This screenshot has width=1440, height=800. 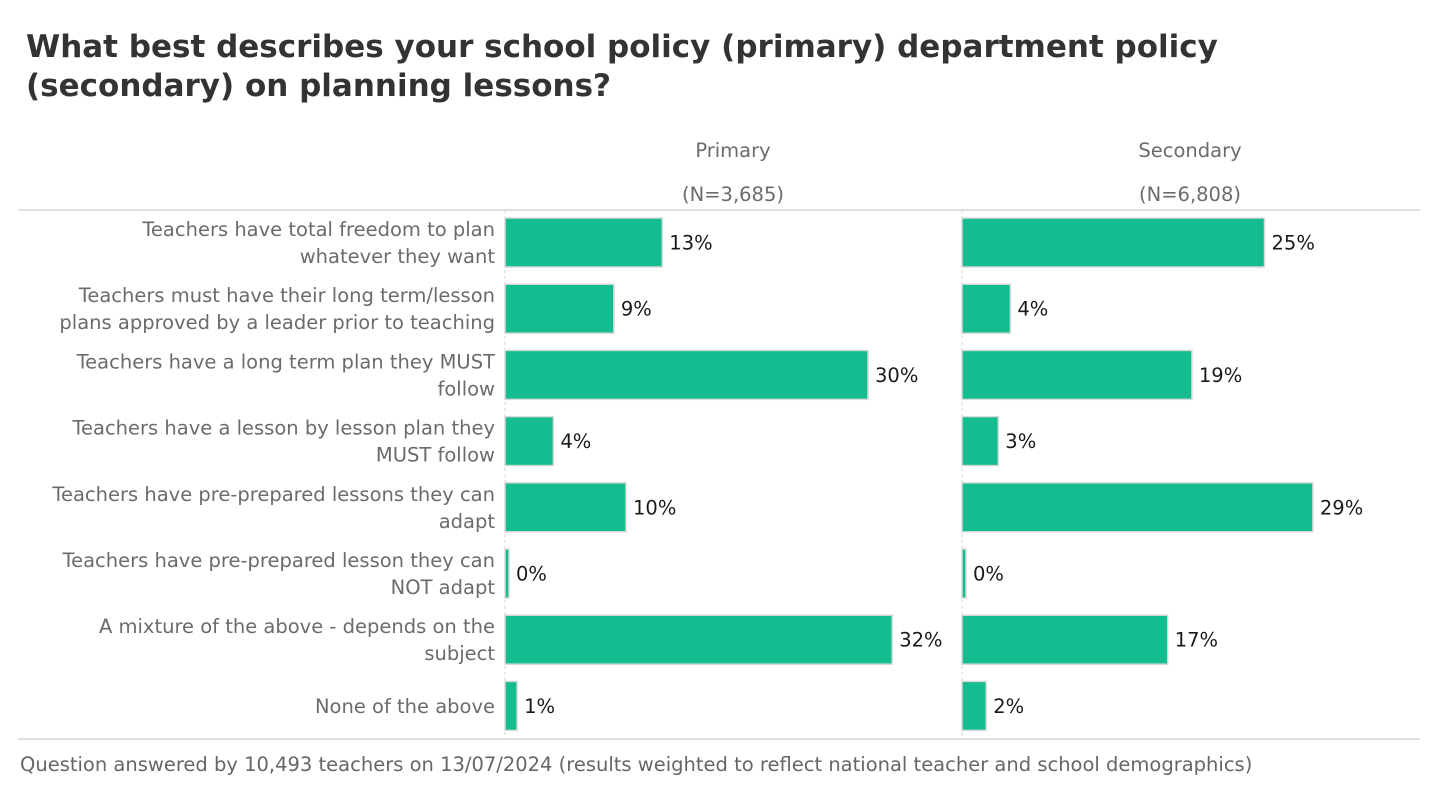 What do you see at coordinates (920, 640) in the screenshot?
I see `value-label-primary: 32%` at bounding box center [920, 640].